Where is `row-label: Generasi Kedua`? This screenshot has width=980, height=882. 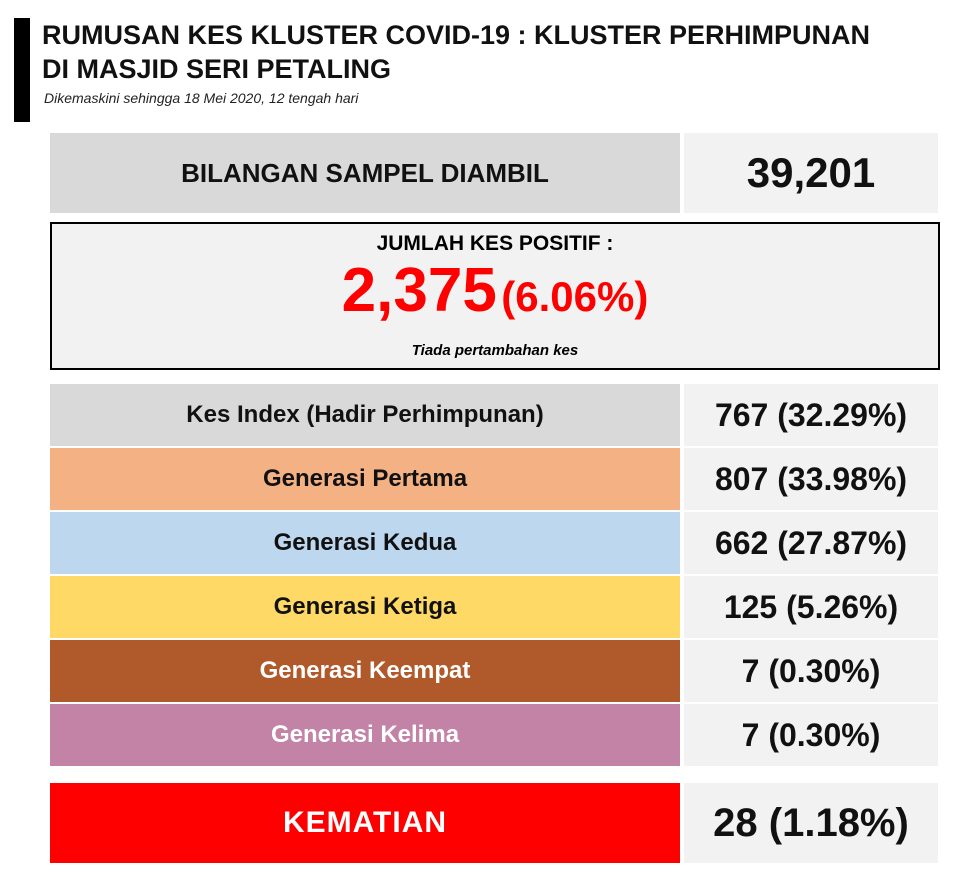
row-label: Generasi Kedua is located at coordinates (365, 543).